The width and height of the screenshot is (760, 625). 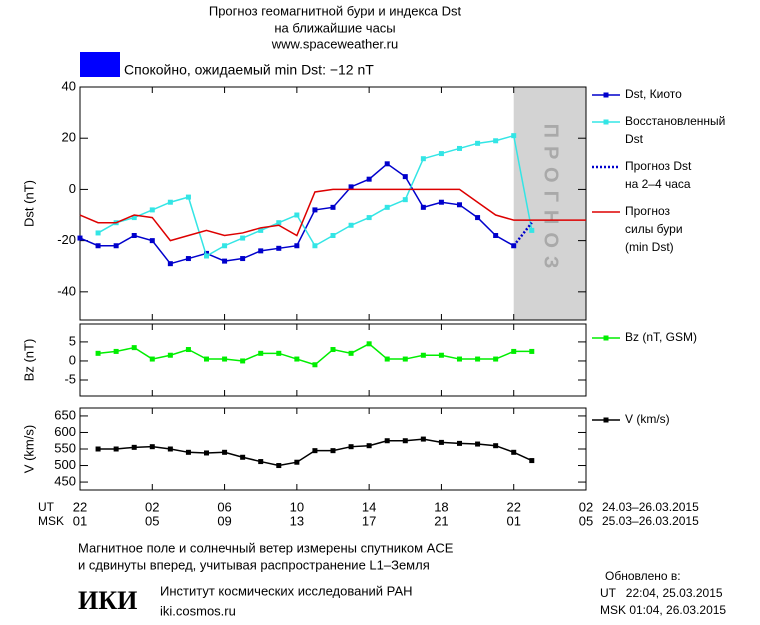 I want to click on legend-label: силы бури, so click(x=654, y=229).